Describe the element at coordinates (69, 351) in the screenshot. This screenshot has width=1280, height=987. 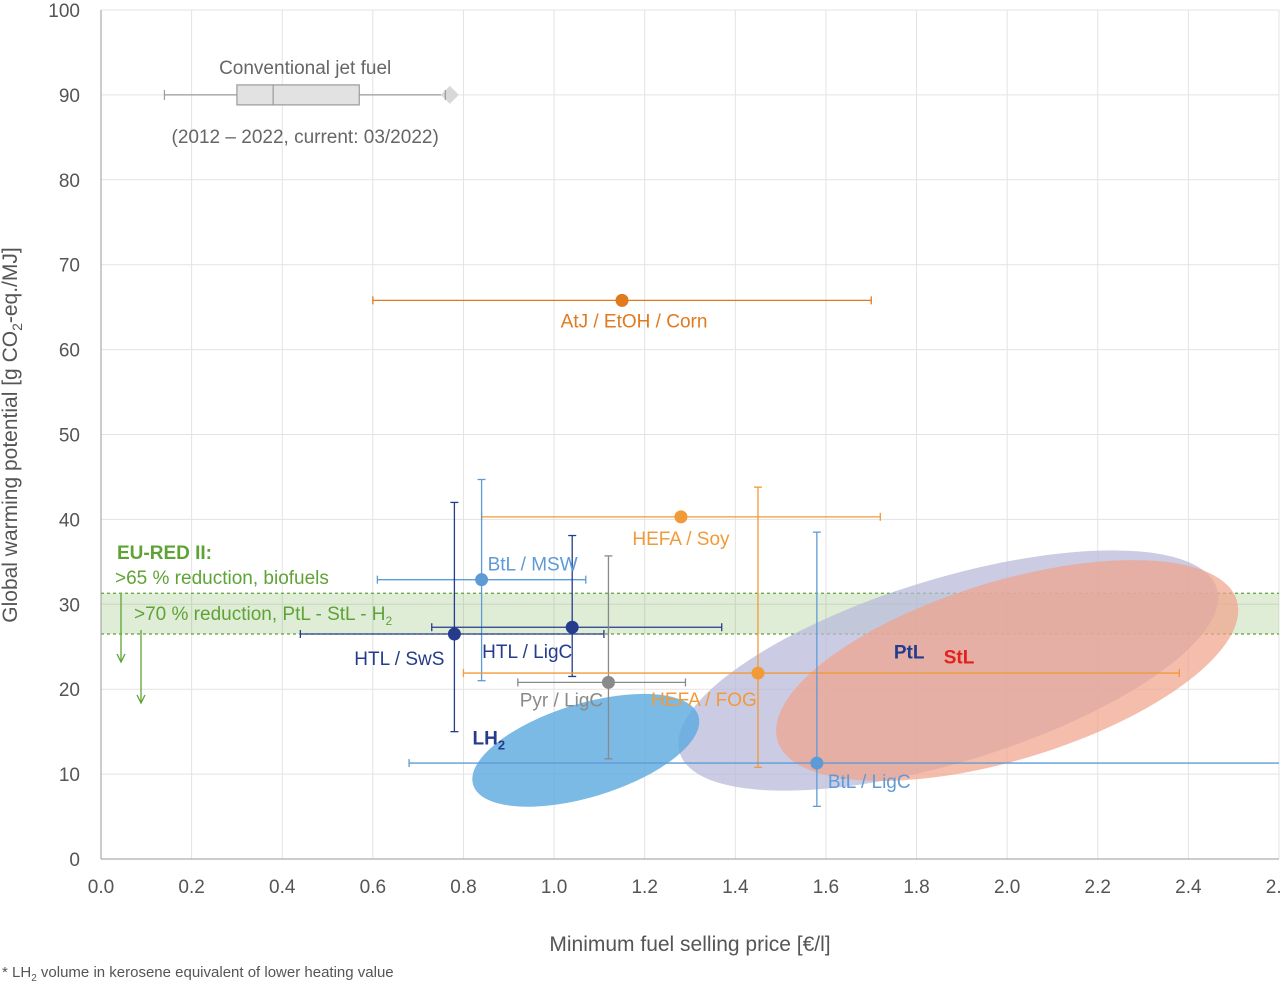
I see `y-tick-label: 60` at that location.